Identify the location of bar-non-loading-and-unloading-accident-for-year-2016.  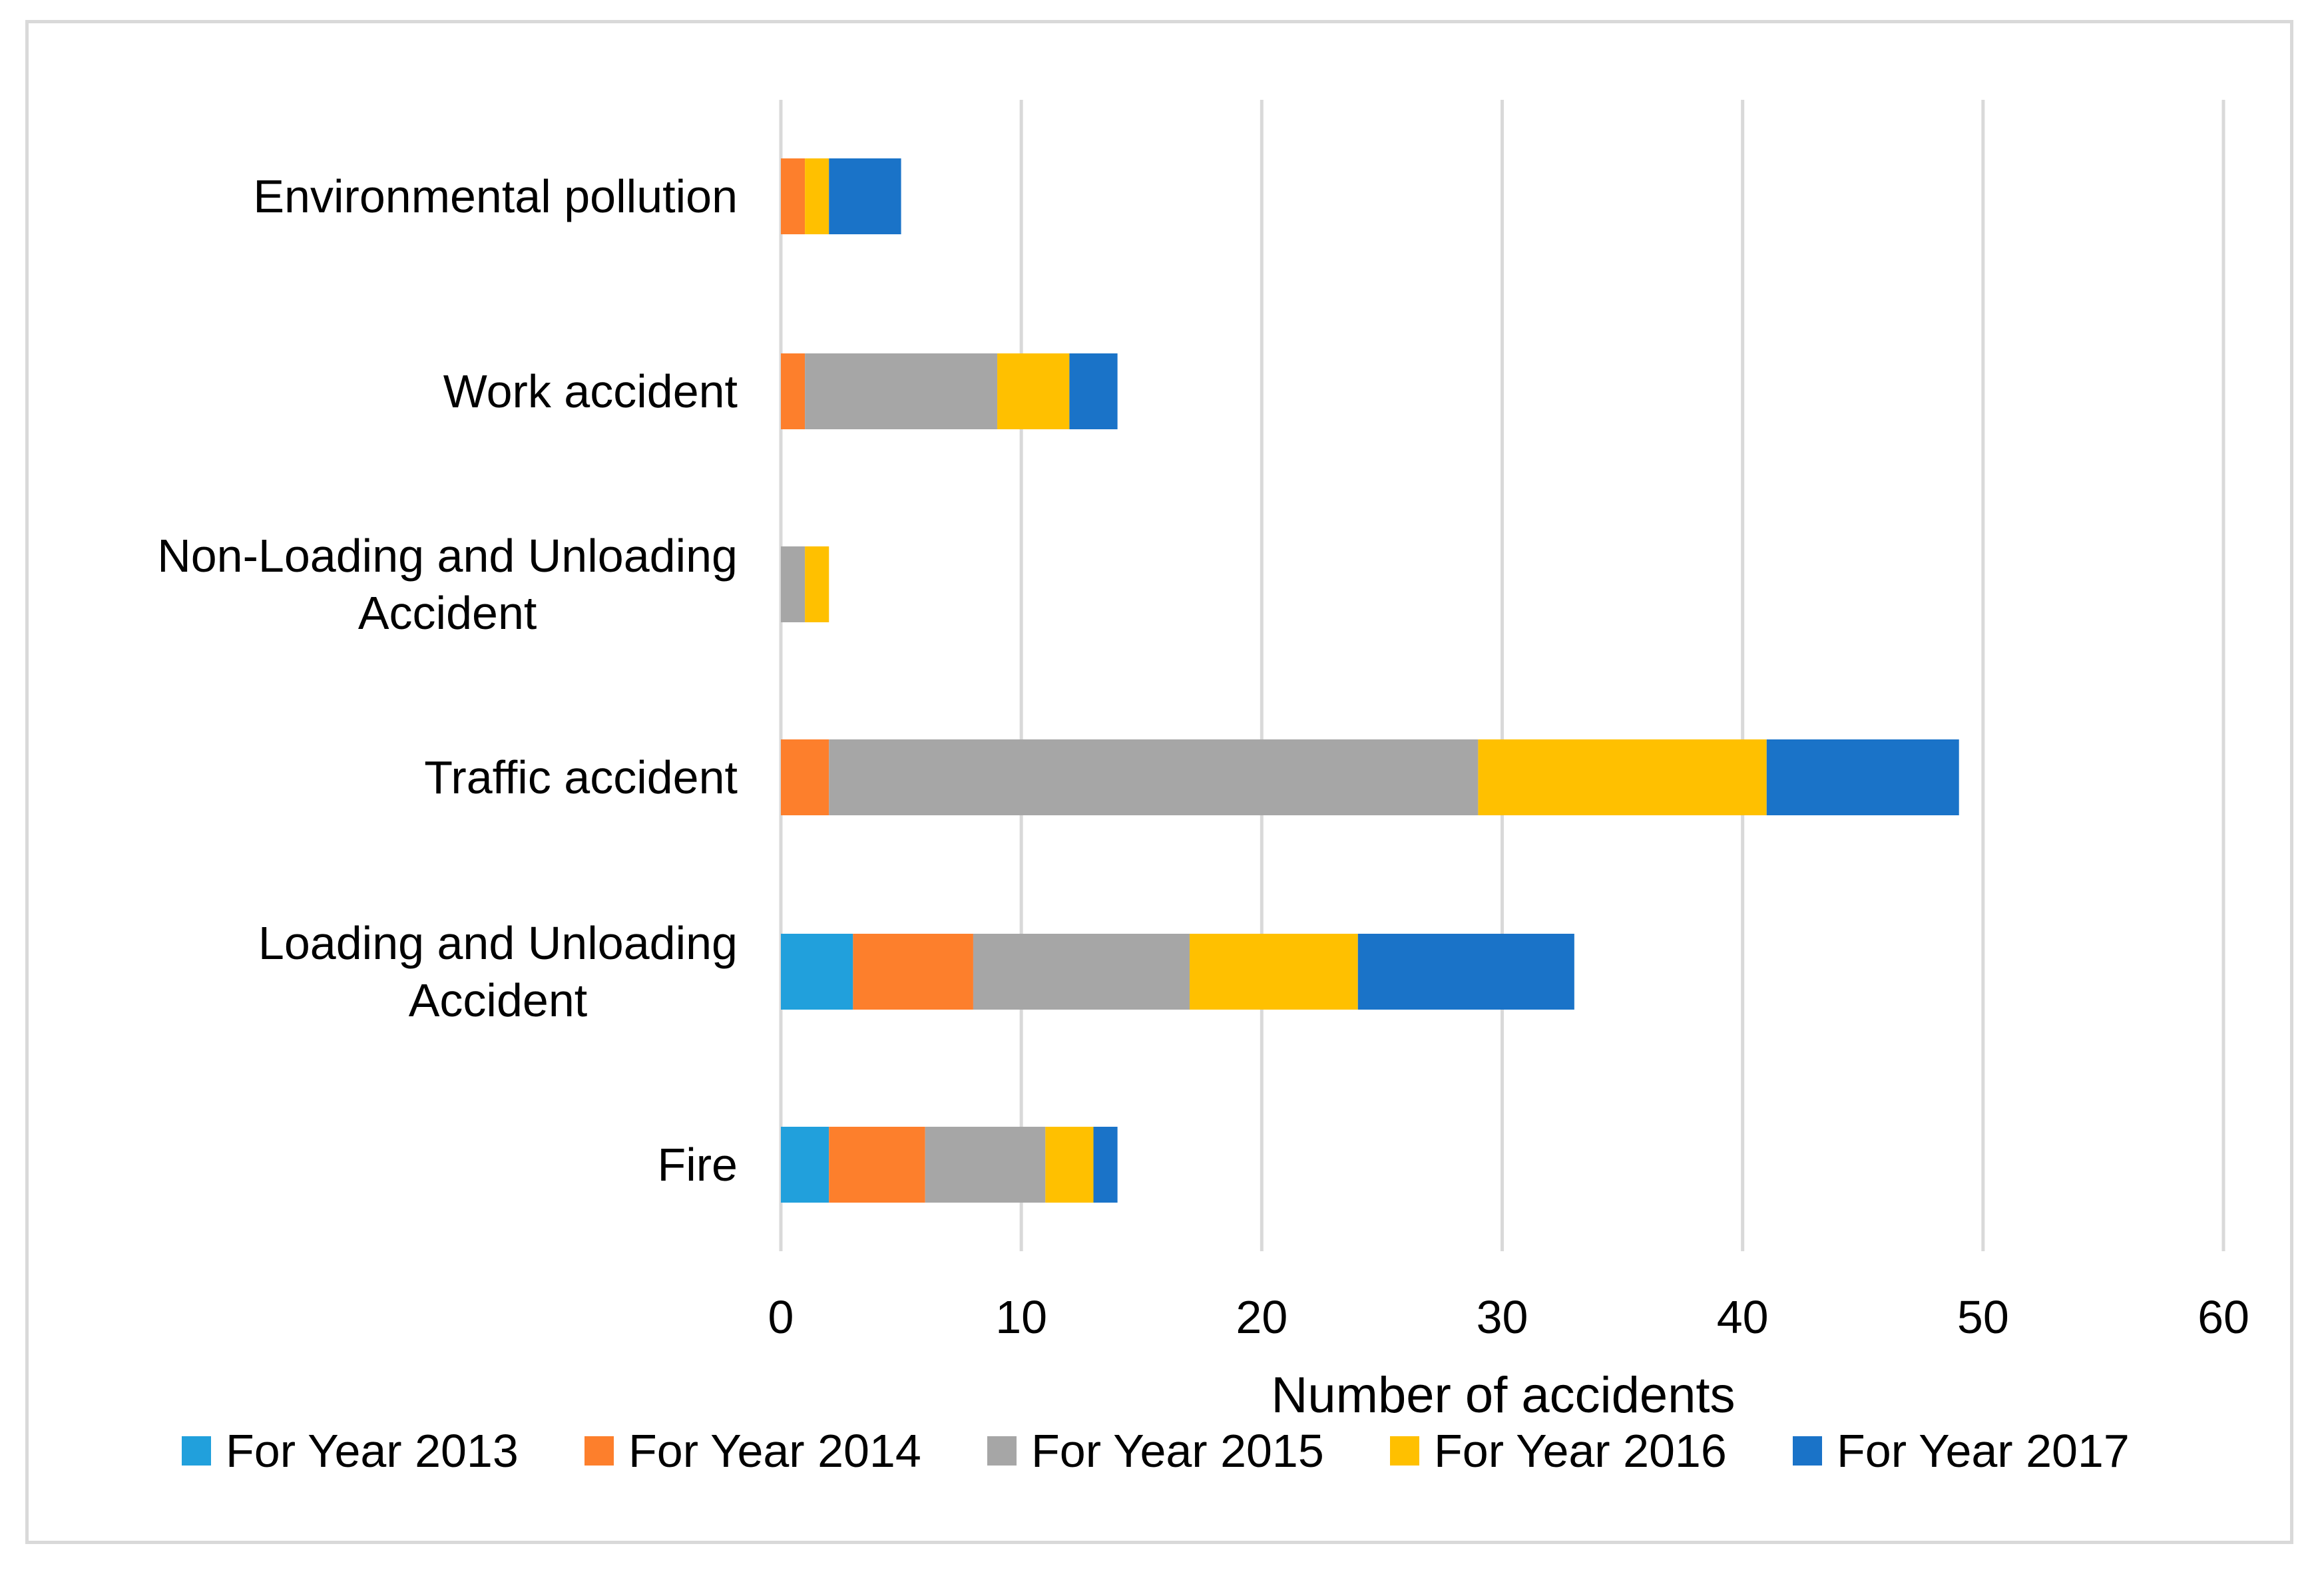
(817, 584).